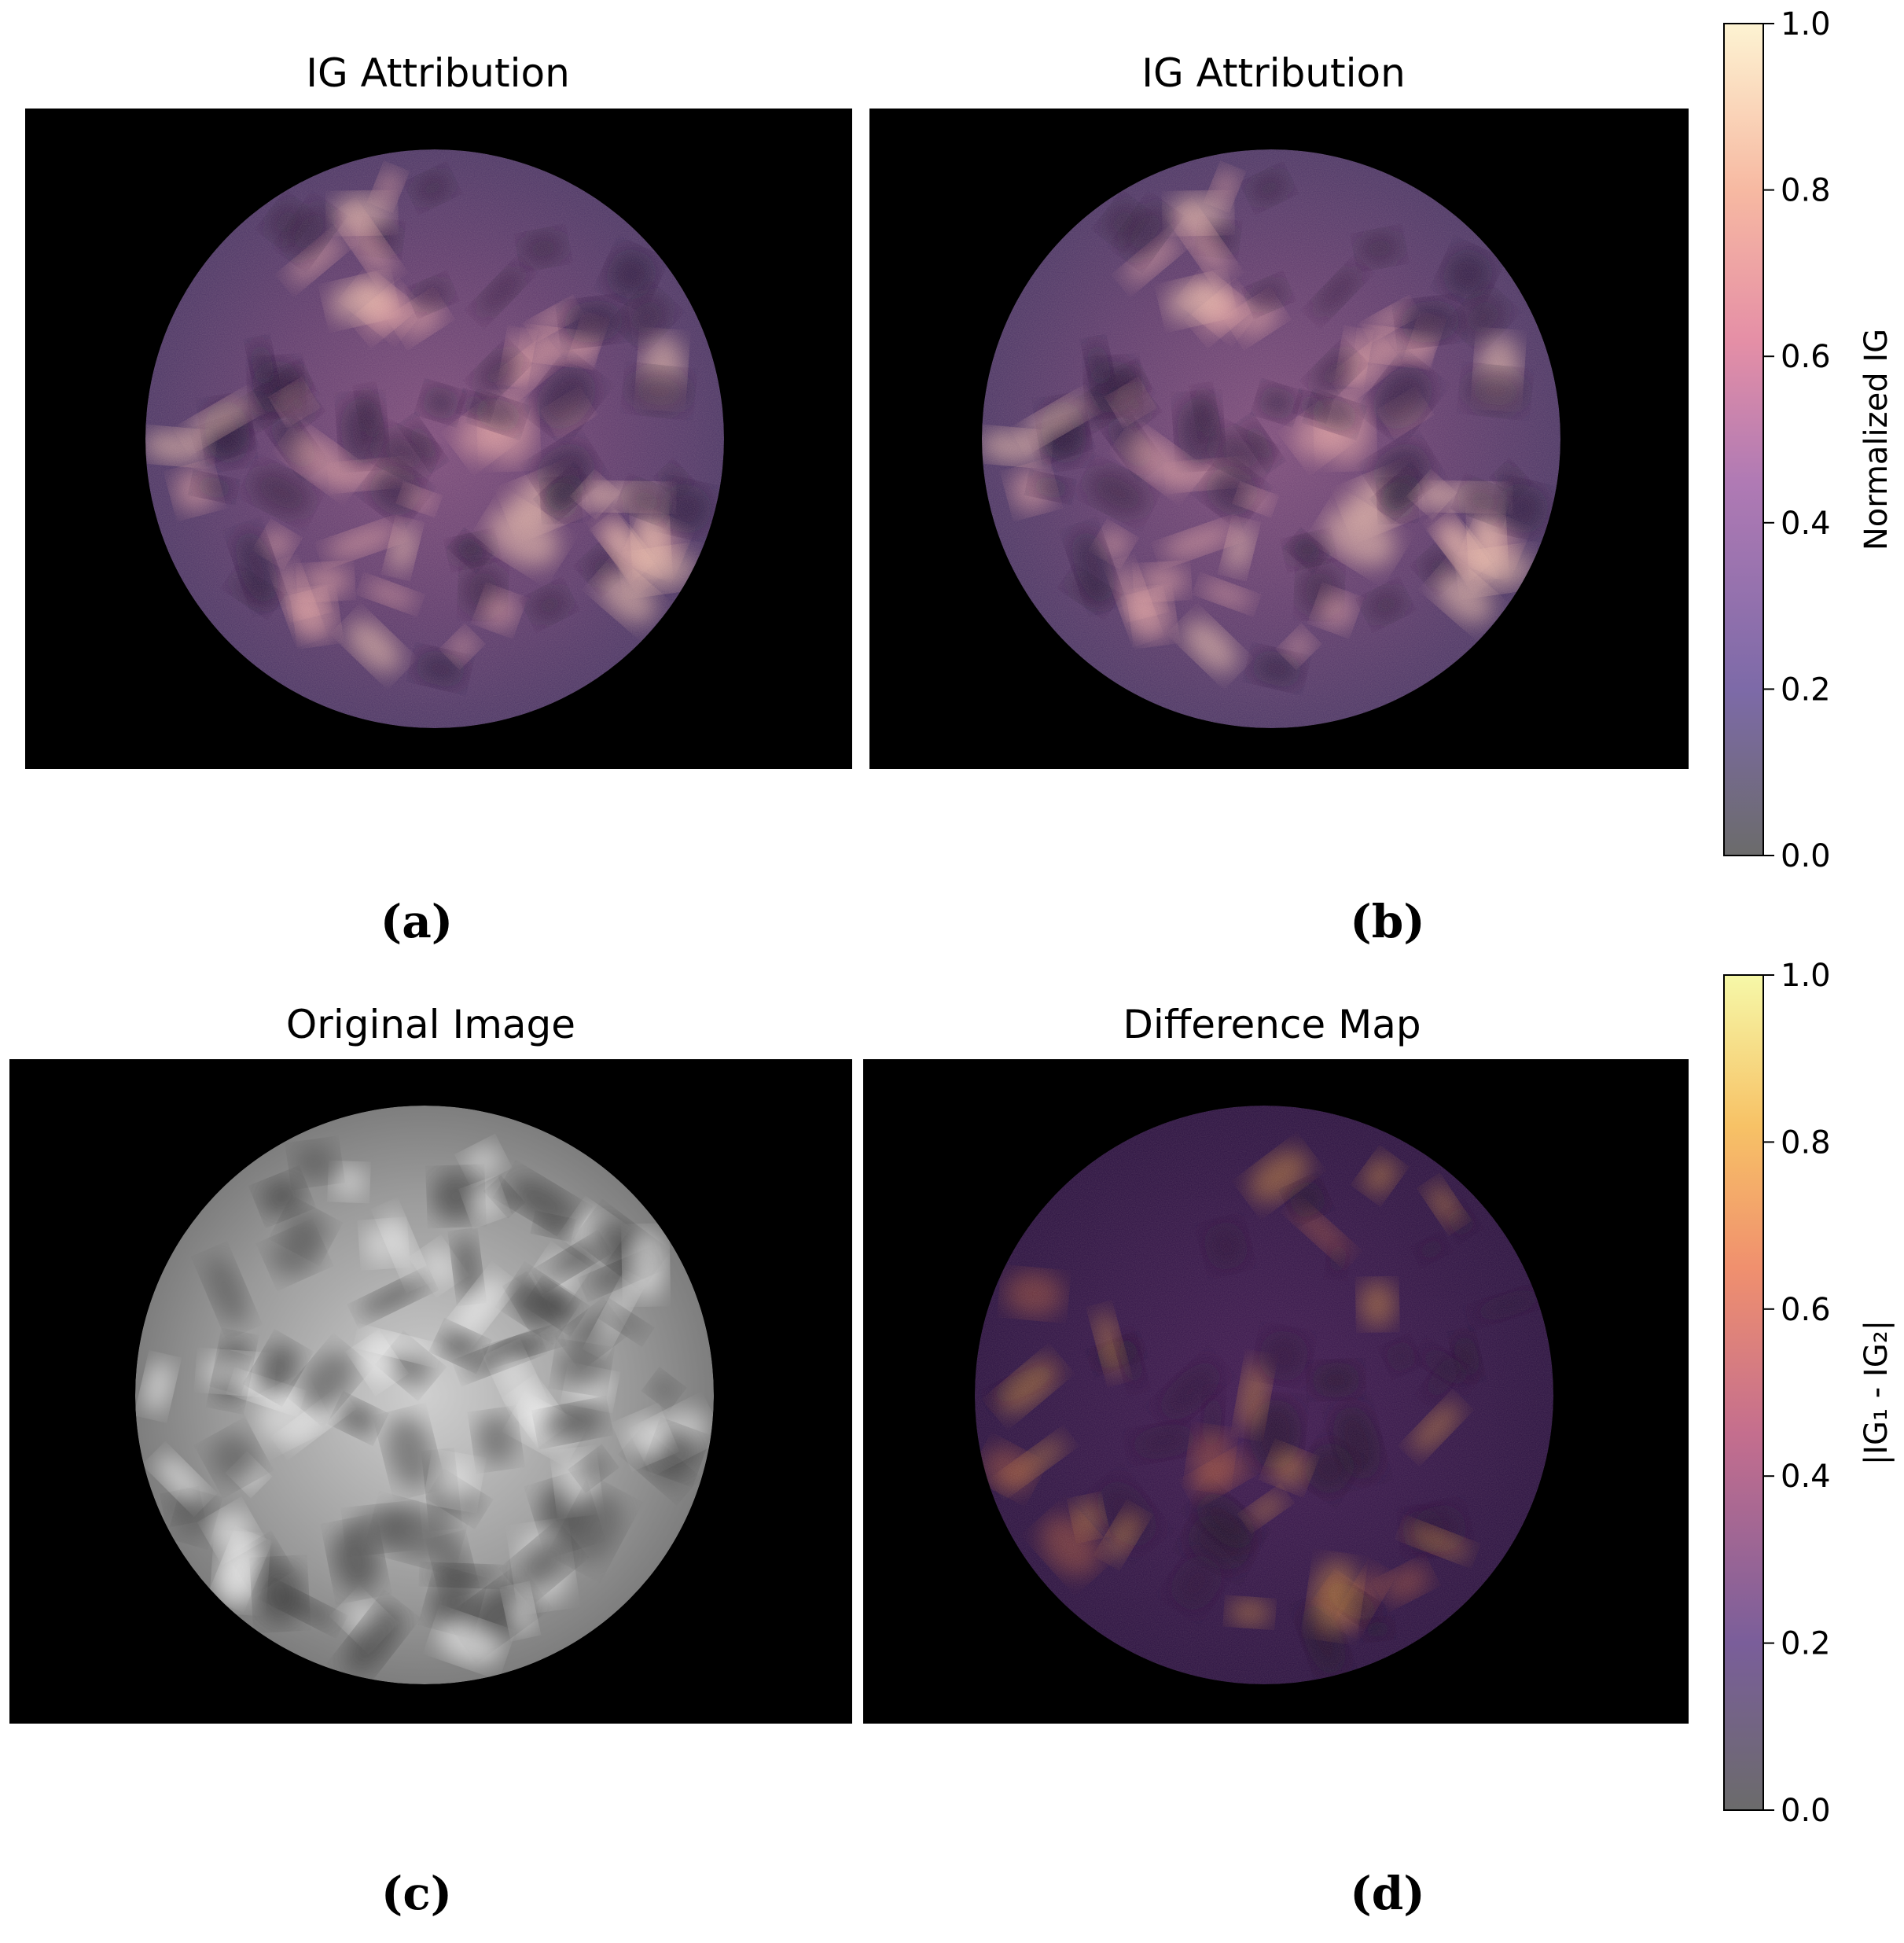  What do you see at coordinates (416, 921) in the screenshot?
I see `panel-a-label: (a)` at bounding box center [416, 921].